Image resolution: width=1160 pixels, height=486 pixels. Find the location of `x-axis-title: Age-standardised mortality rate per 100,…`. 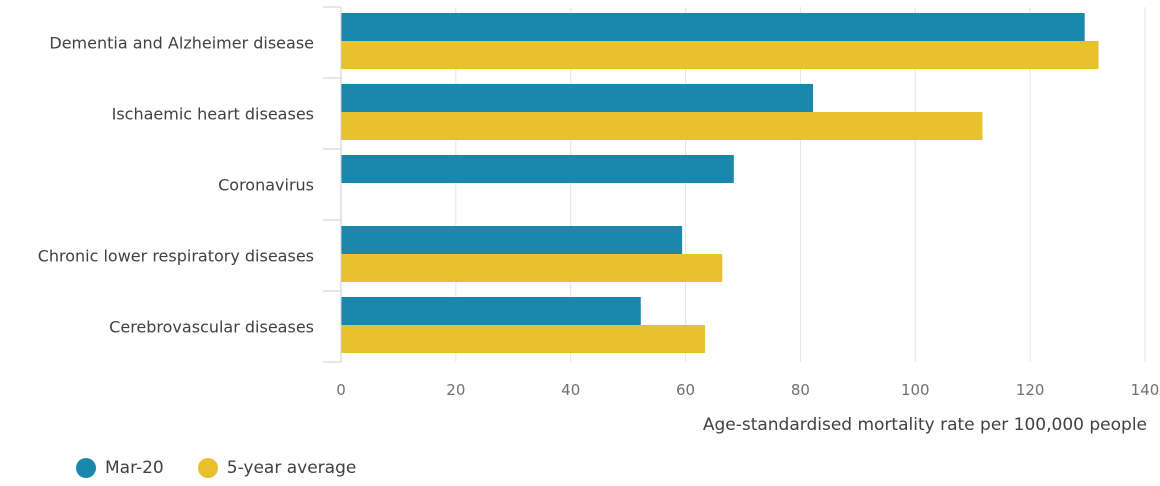

x-axis-title: Age-standardised mortality rate per 100,… is located at coordinates (925, 425).